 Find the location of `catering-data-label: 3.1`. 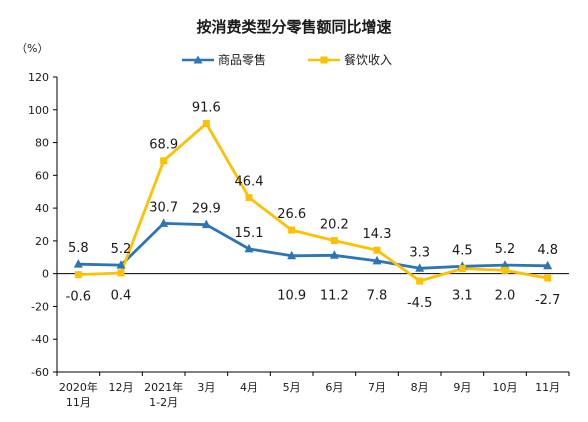

catering-data-label: 3.1 is located at coordinates (462, 296).